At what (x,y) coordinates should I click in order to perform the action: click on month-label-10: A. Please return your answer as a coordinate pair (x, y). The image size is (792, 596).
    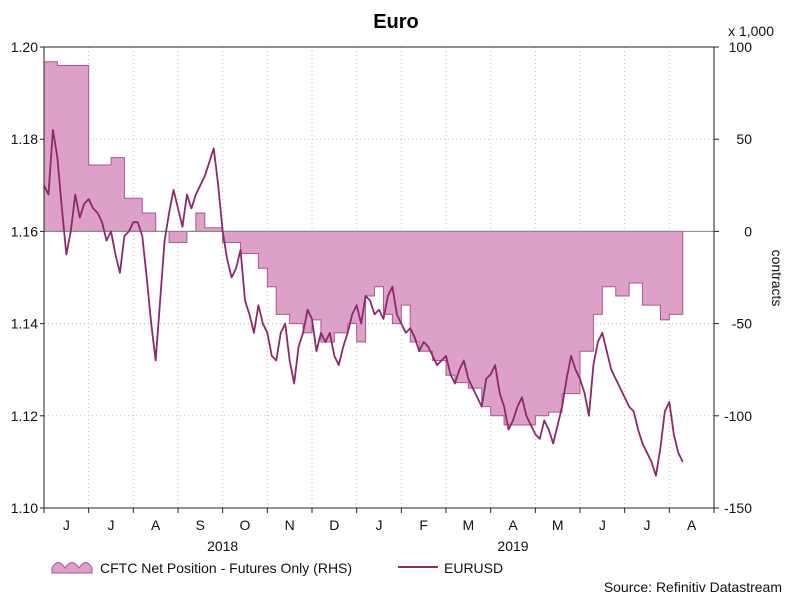
    Looking at the image, I should click on (513, 525).